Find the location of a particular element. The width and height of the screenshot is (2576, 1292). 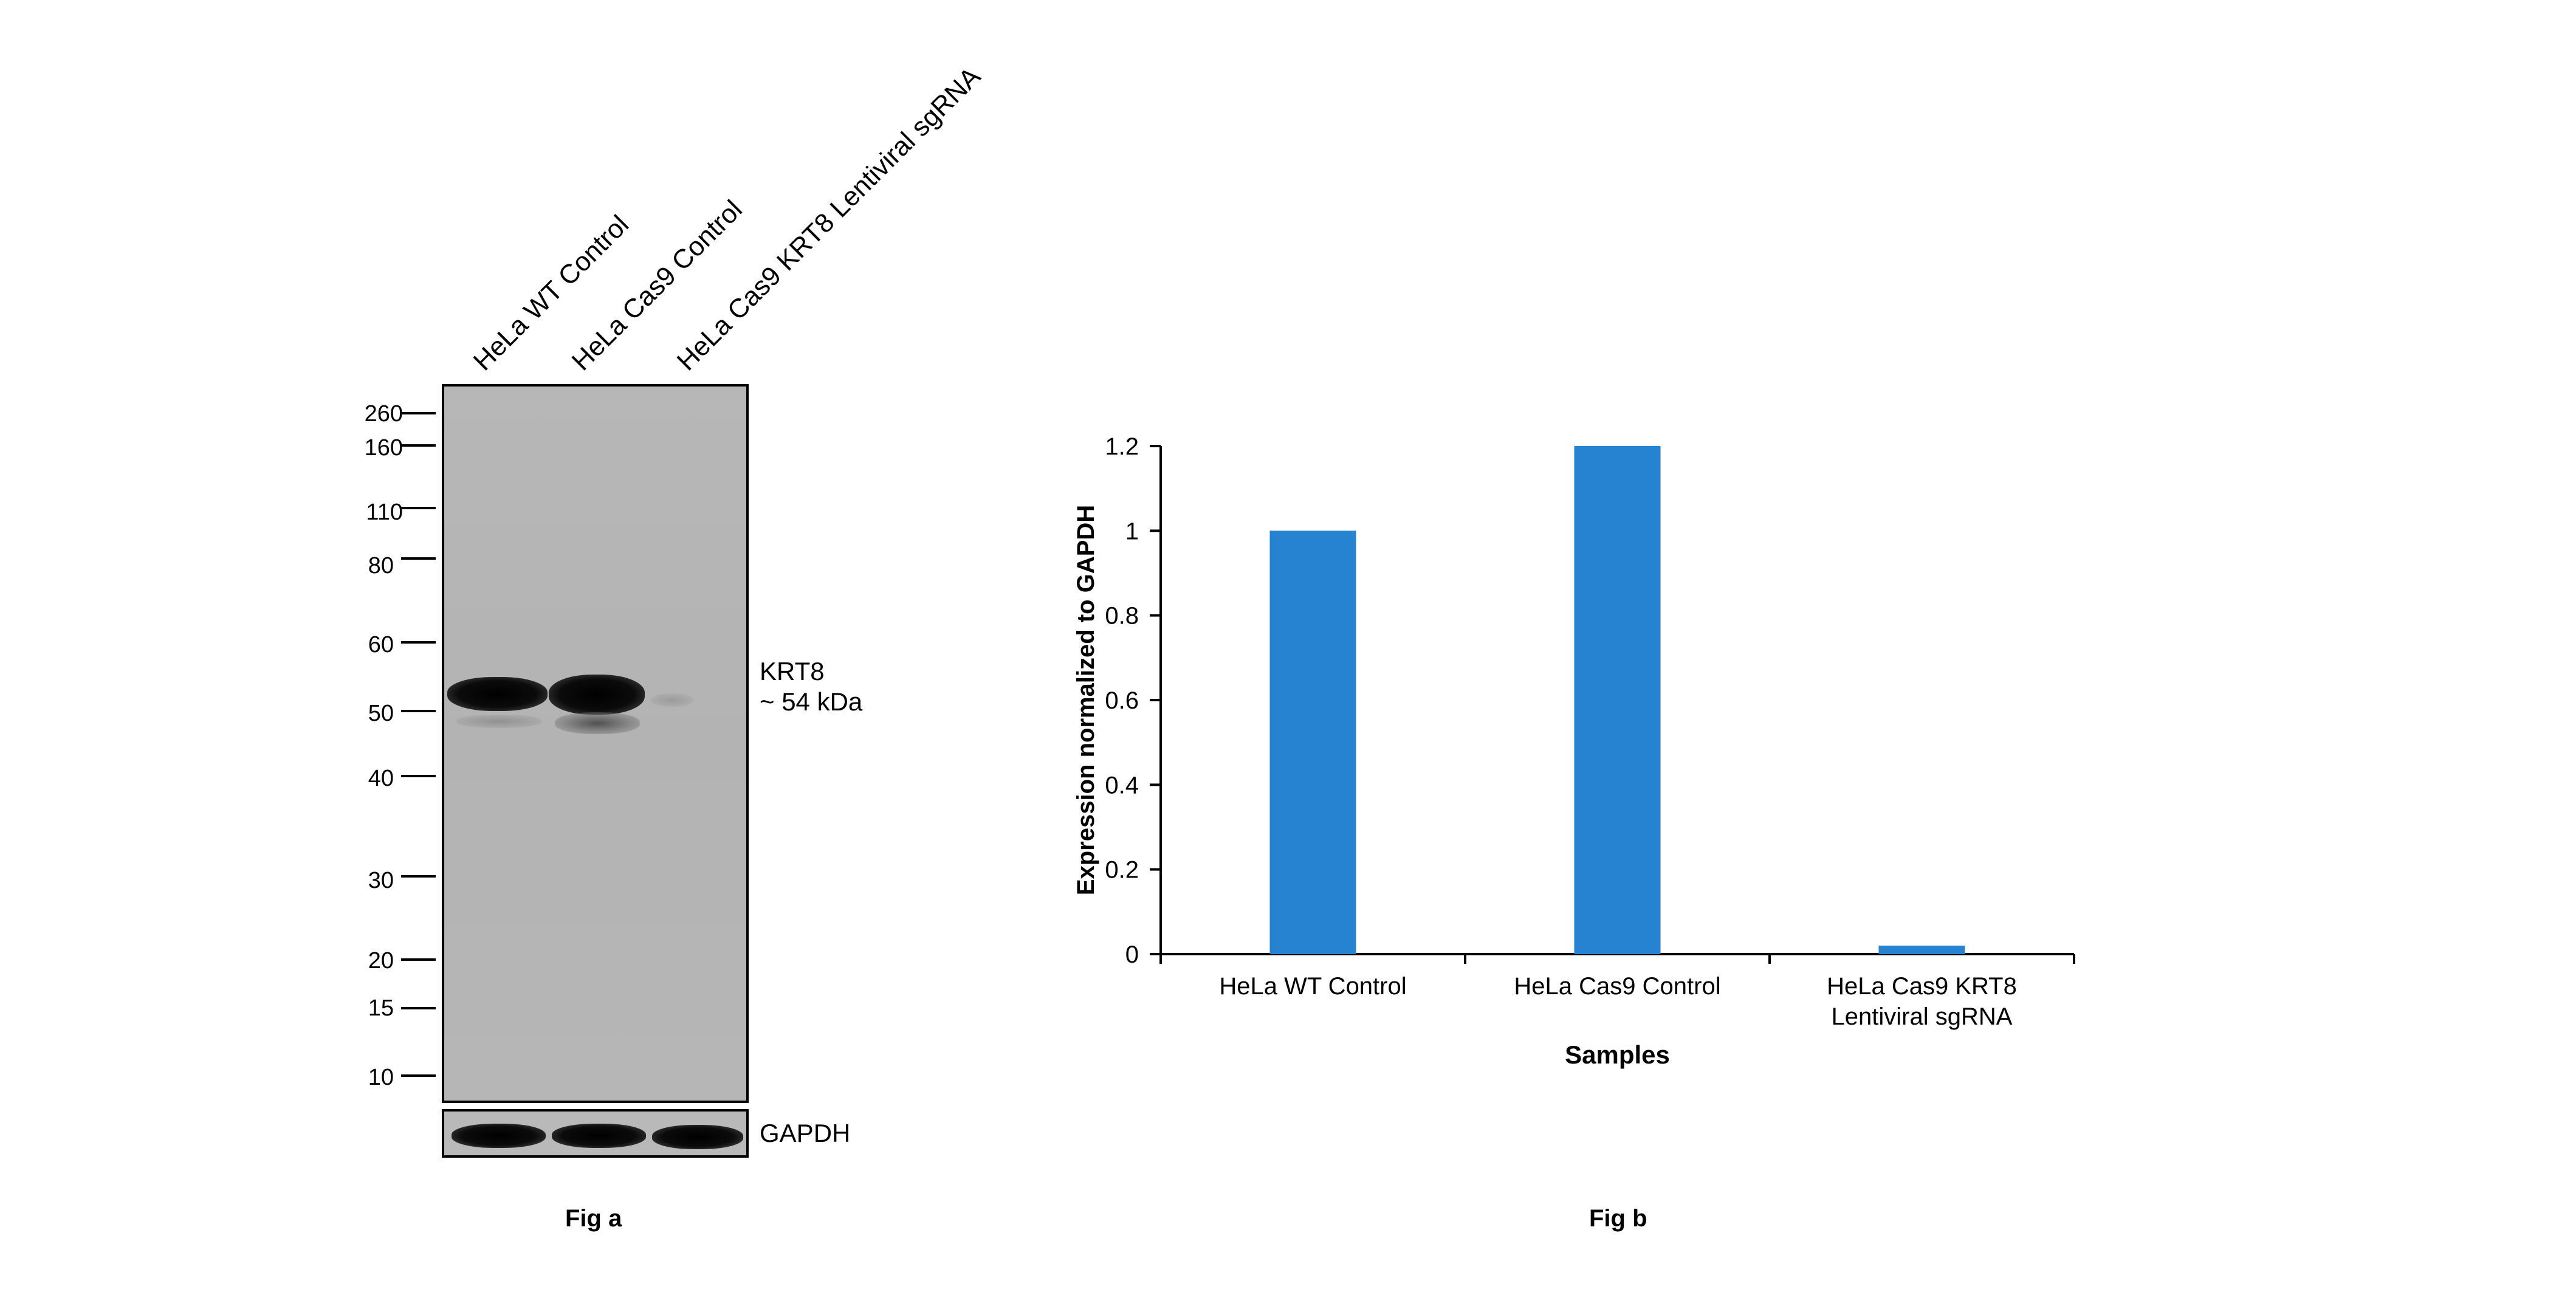

x-tick-label: Lentiviral sgRNA is located at coordinates (1922, 1016).